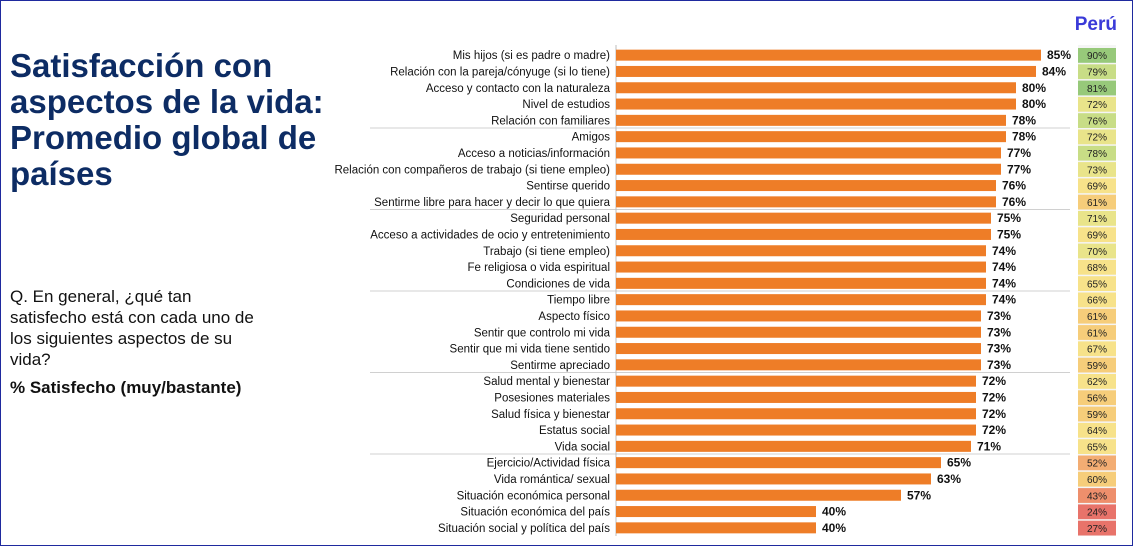 Image resolution: width=1133 pixels, height=546 pixels. I want to click on category-label: Estatus social, so click(574, 431).